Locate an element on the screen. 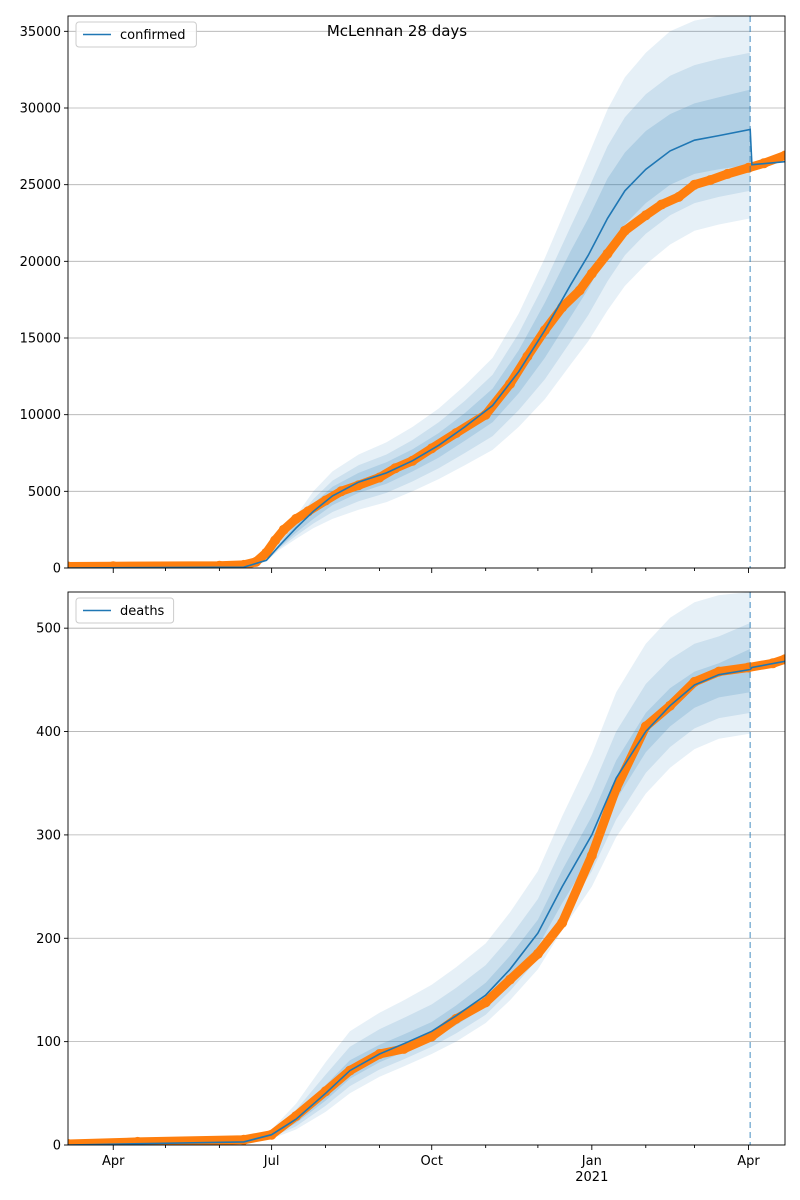 The width and height of the screenshot is (800, 1200). confirmed-ytick-label: 5000 is located at coordinates (44, 492).